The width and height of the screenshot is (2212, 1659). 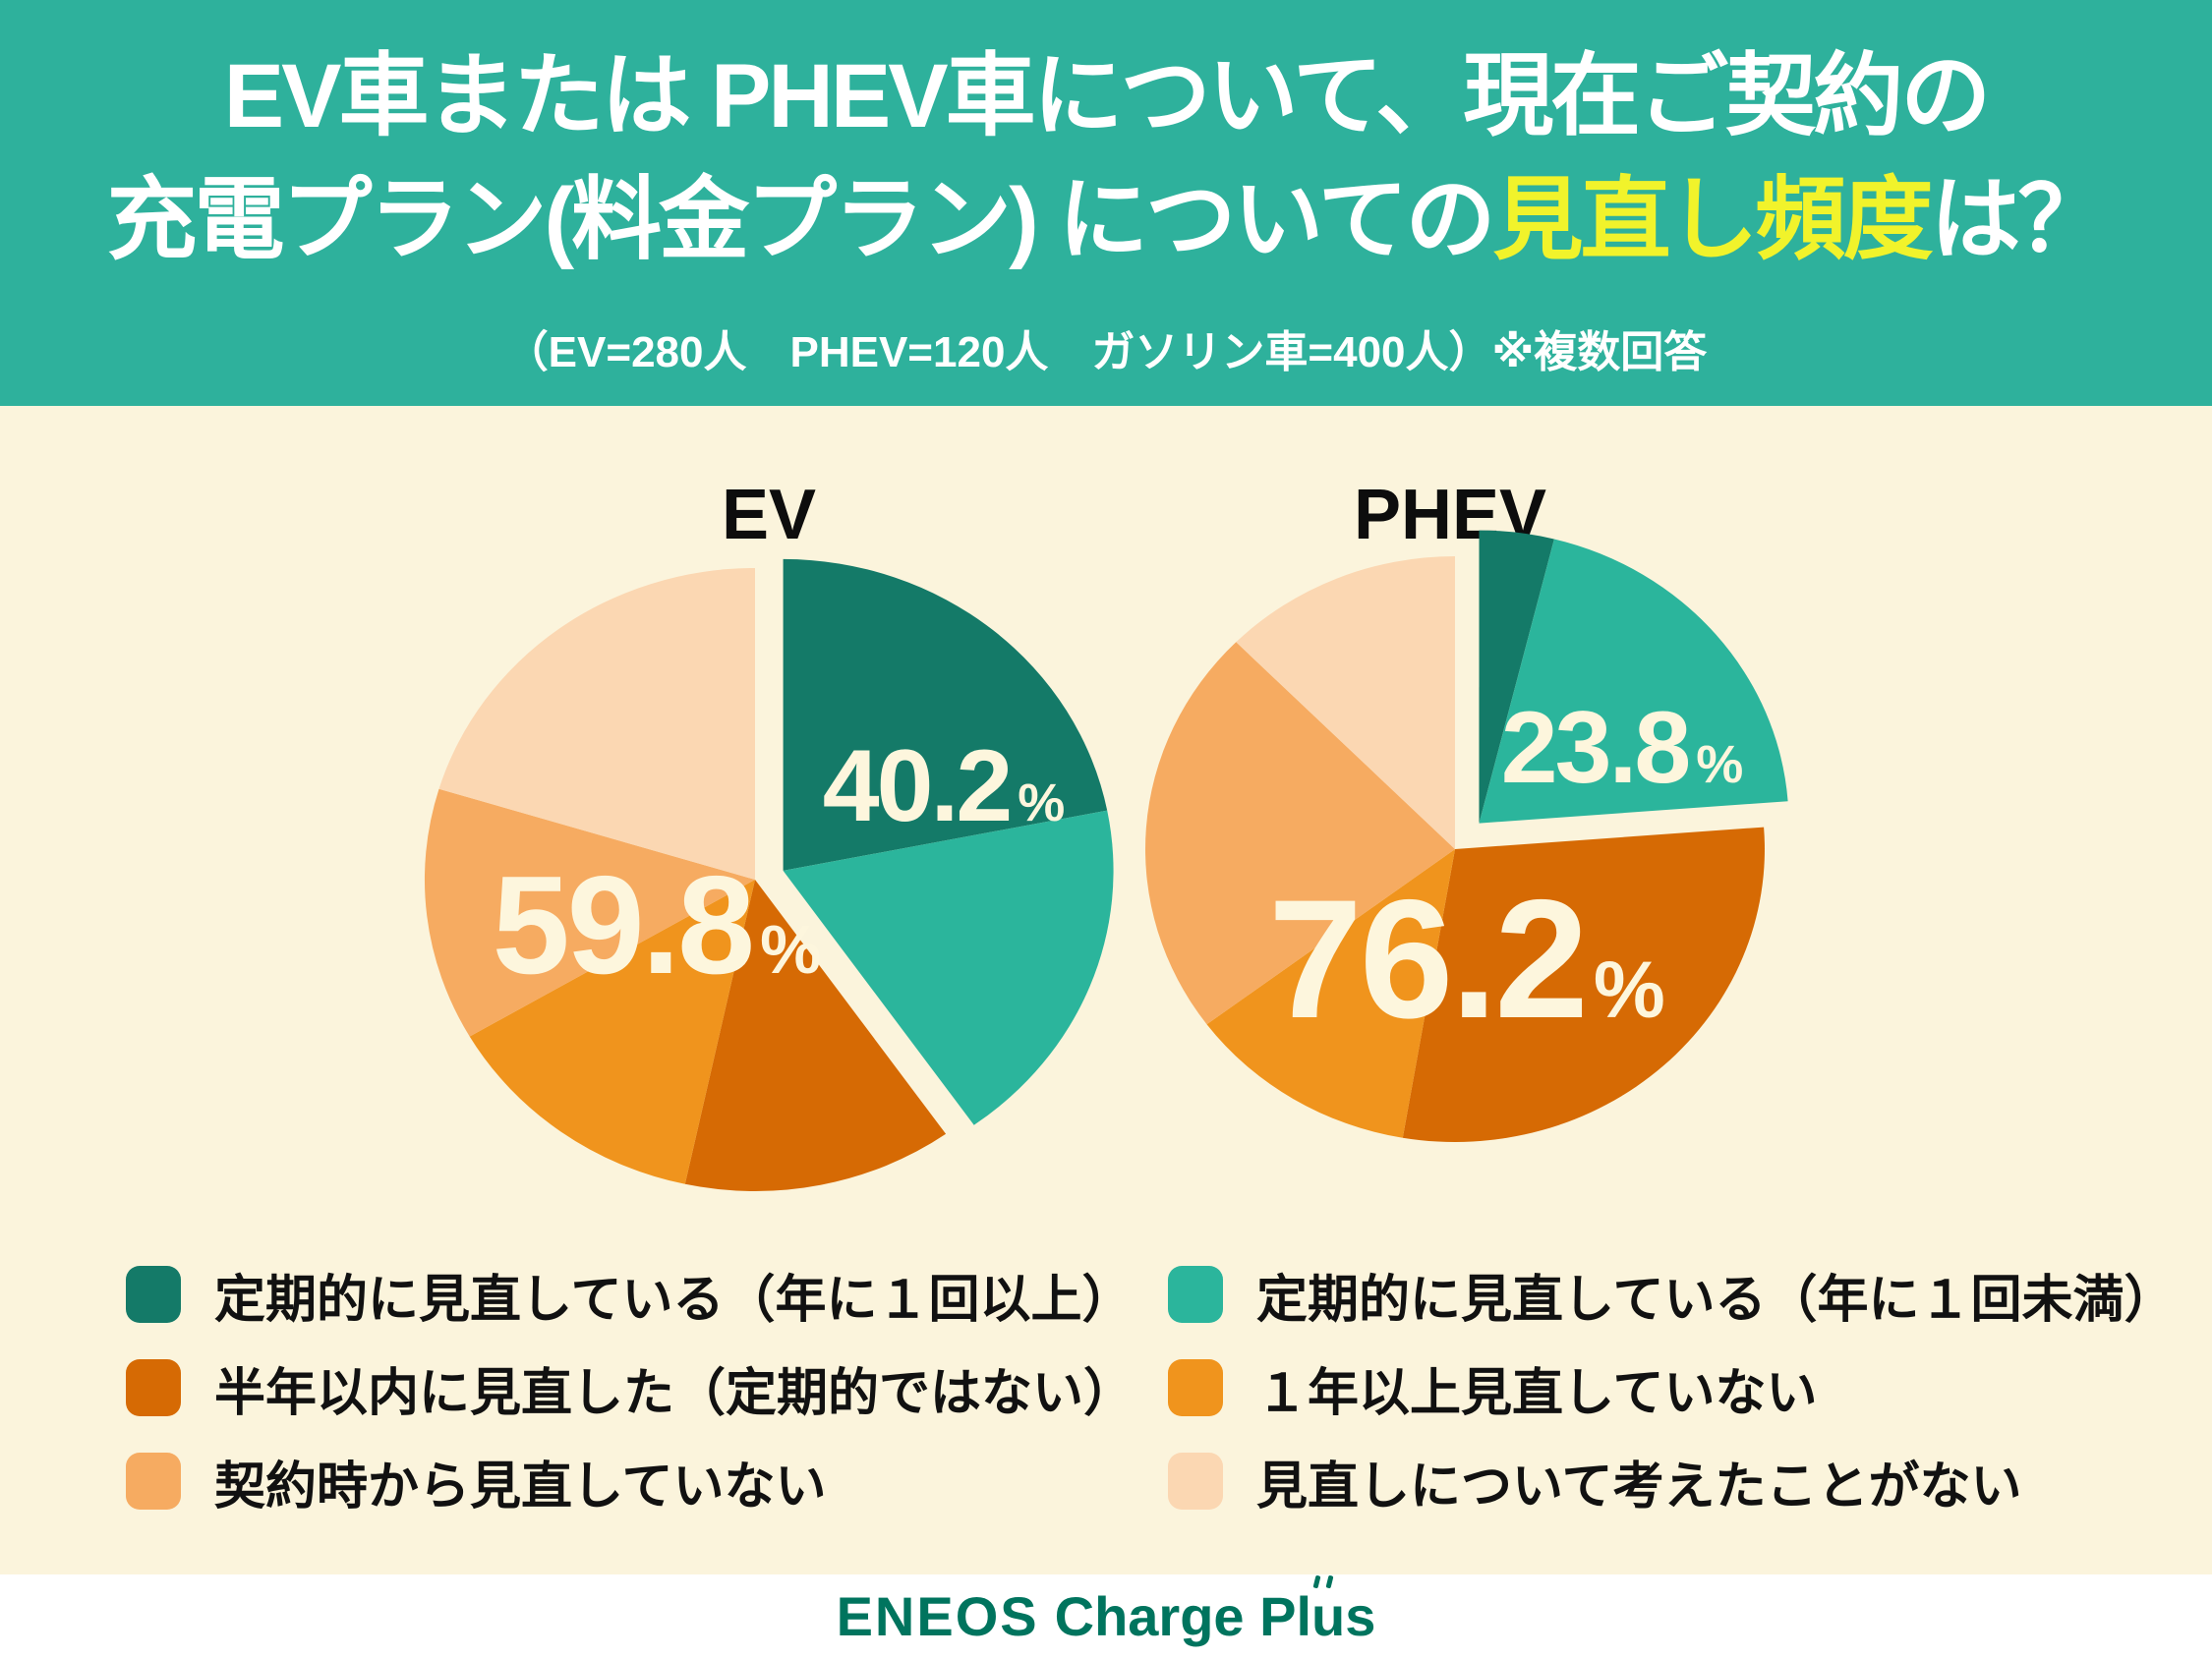 What do you see at coordinates (1215, 1616) in the screenshot?
I see `logo-product: Charge Plus` at bounding box center [1215, 1616].